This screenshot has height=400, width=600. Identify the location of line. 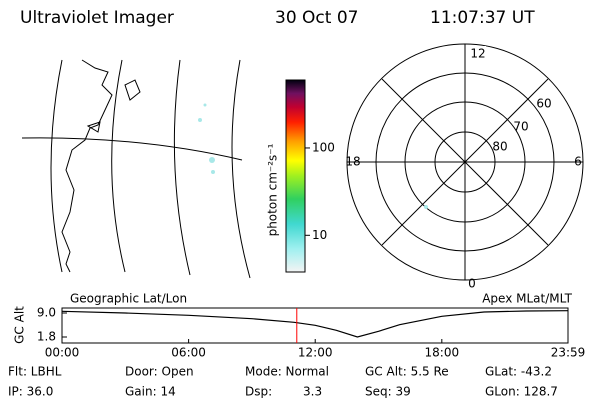
(315, 324).